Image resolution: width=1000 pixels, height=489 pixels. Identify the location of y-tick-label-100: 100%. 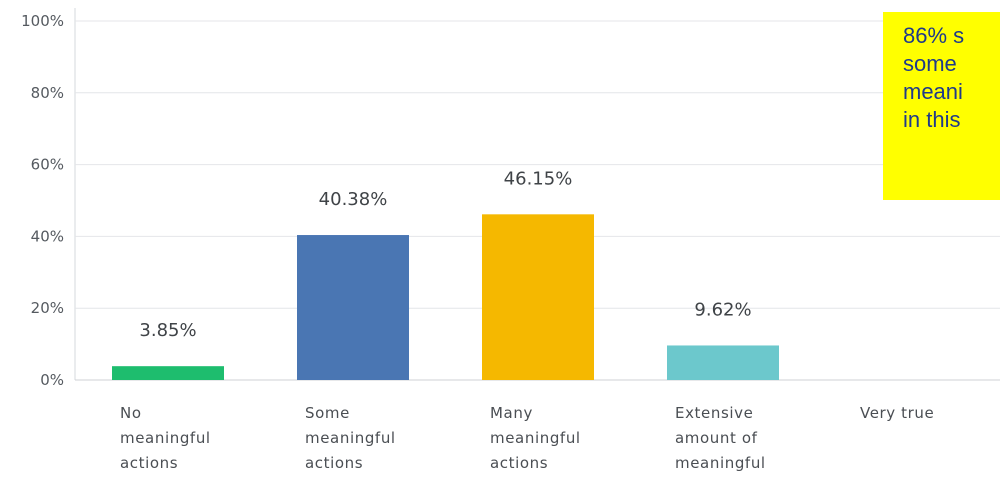
(42, 21).